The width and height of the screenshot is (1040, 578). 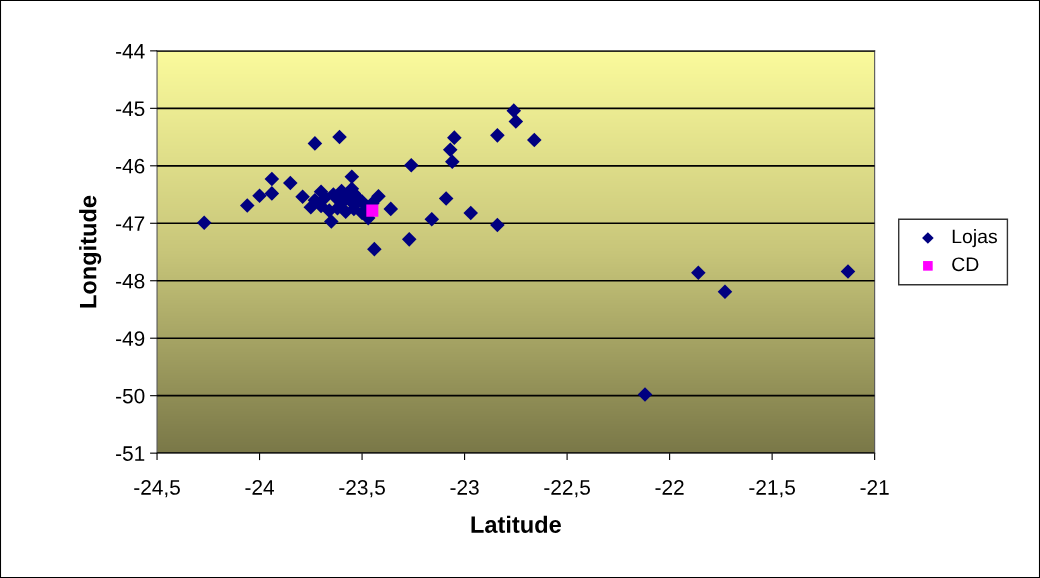 I want to click on x-tick-label: -23,5, so click(x=362, y=489).